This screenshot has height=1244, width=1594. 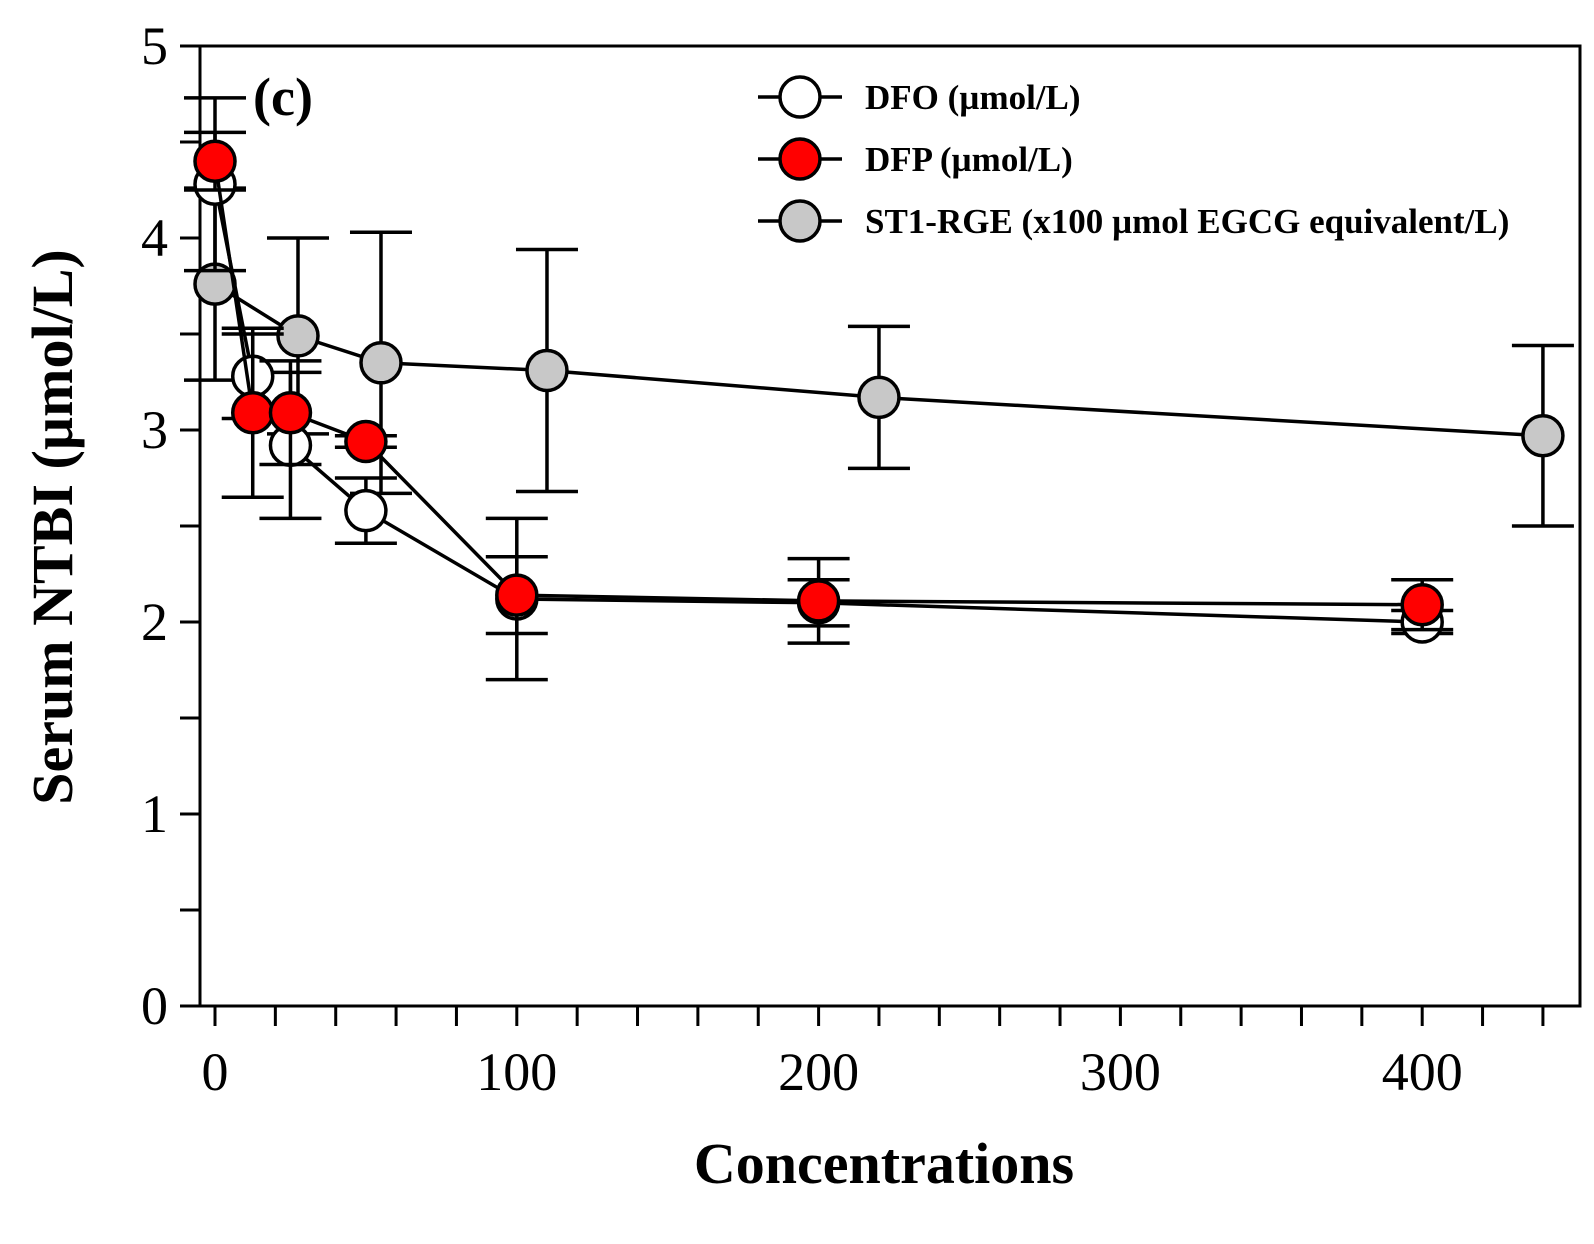 What do you see at coordinates (215, 1072) in the screenshot?
I see `x-tick-label: 0` at bounding box center [215, 1072].